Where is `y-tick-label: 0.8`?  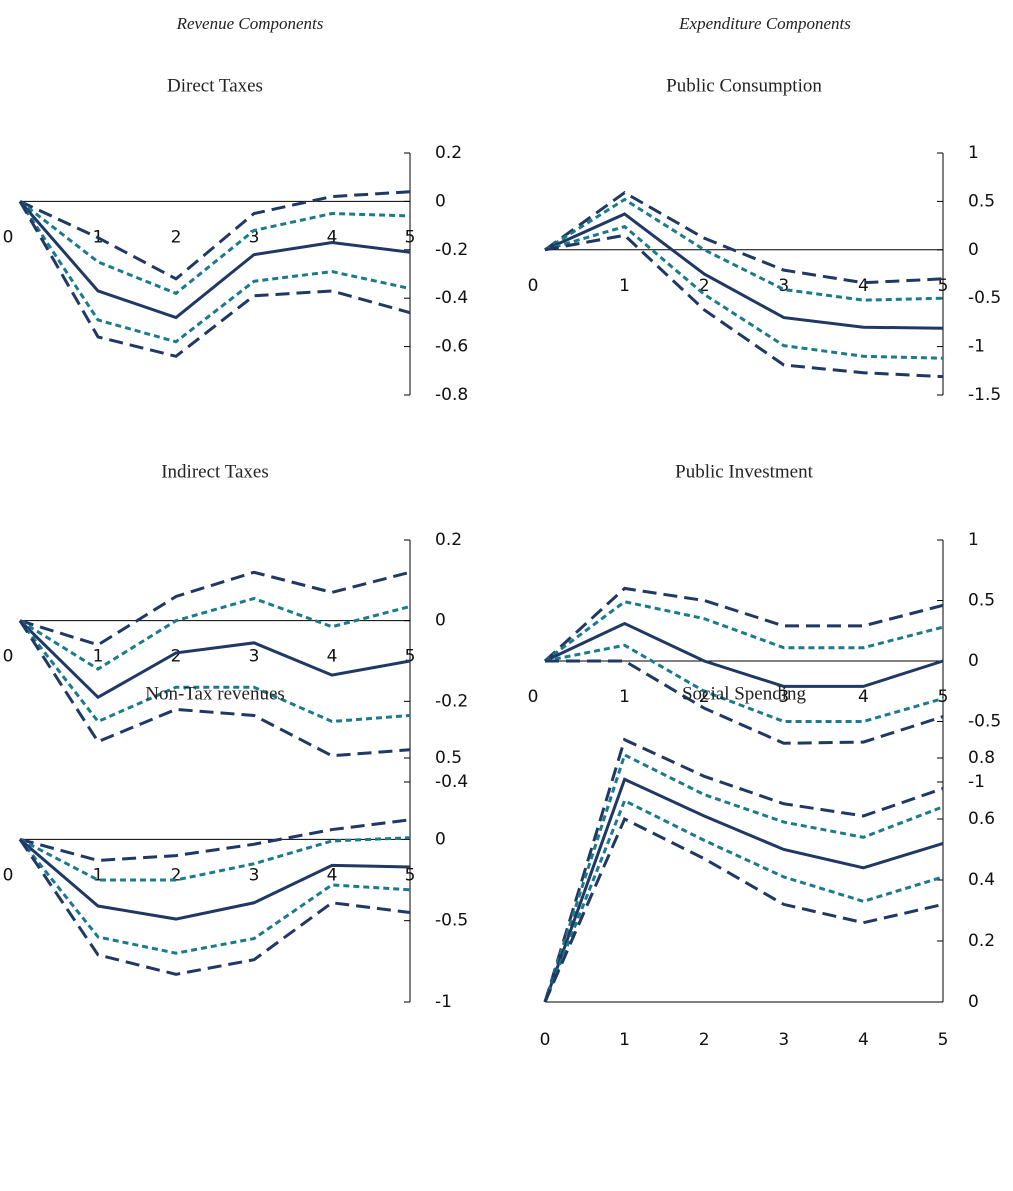
y-tick-label: 0.8 is located at coordinates (981, 758).